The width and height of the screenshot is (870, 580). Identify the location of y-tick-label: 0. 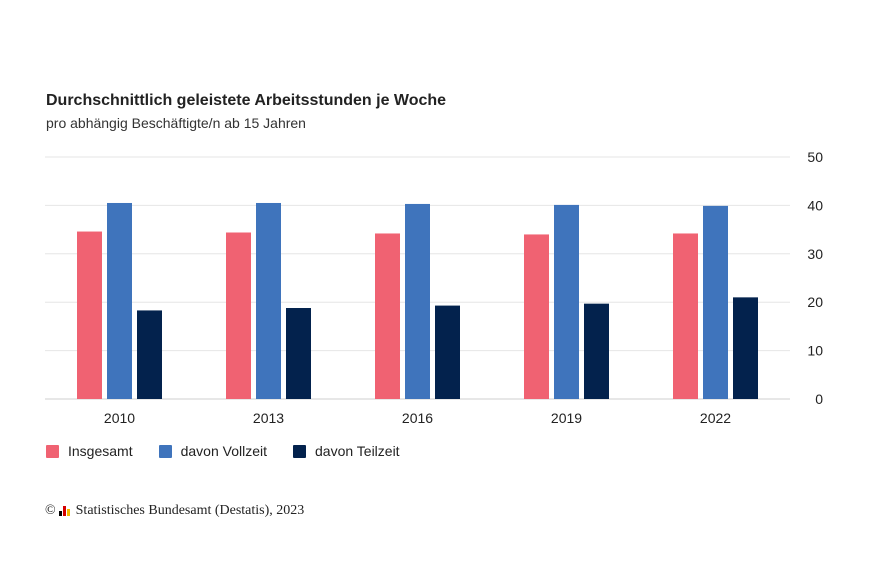
(819, 399).